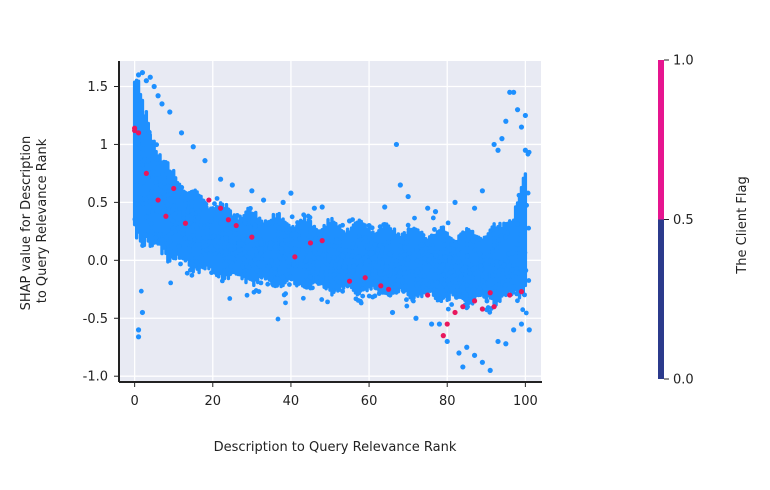 The image size is (770, 490). What do you see at coordinates (683, 380) in the screenshot?
I see `colorbar-tick-label: 0.0` at bounding box center [683, 380].